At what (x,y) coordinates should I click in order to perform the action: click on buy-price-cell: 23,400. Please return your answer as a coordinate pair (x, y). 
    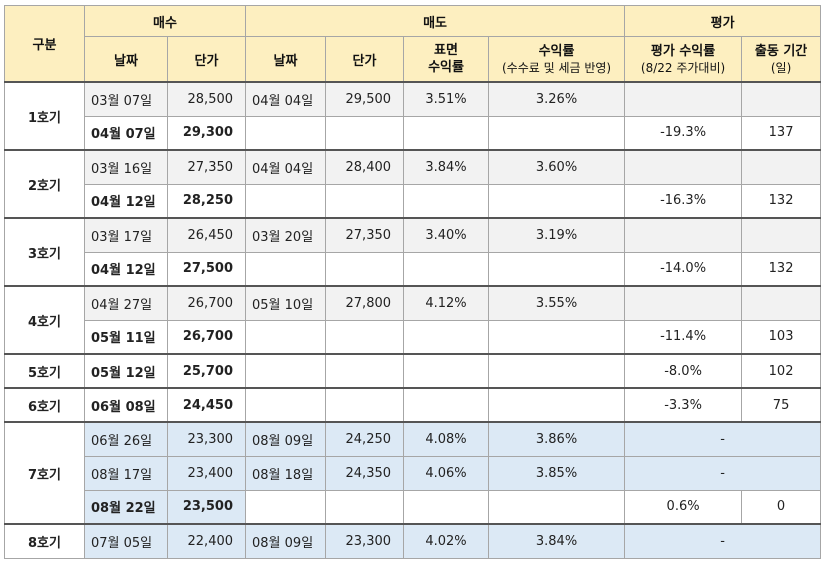
    Looking at the image, I should click on (206, 473).